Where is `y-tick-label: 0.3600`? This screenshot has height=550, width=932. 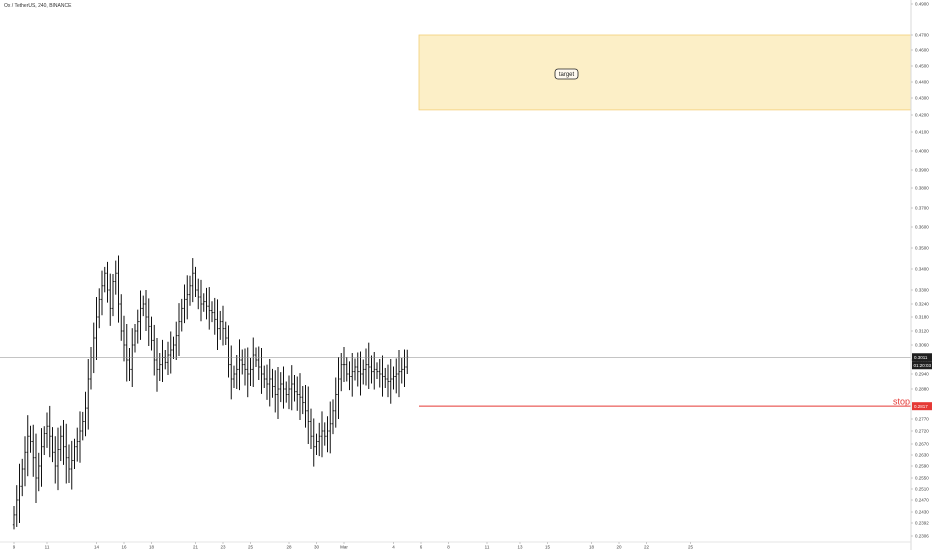
y-tick-label: 0.3600 is located at coordinates (922, 227).